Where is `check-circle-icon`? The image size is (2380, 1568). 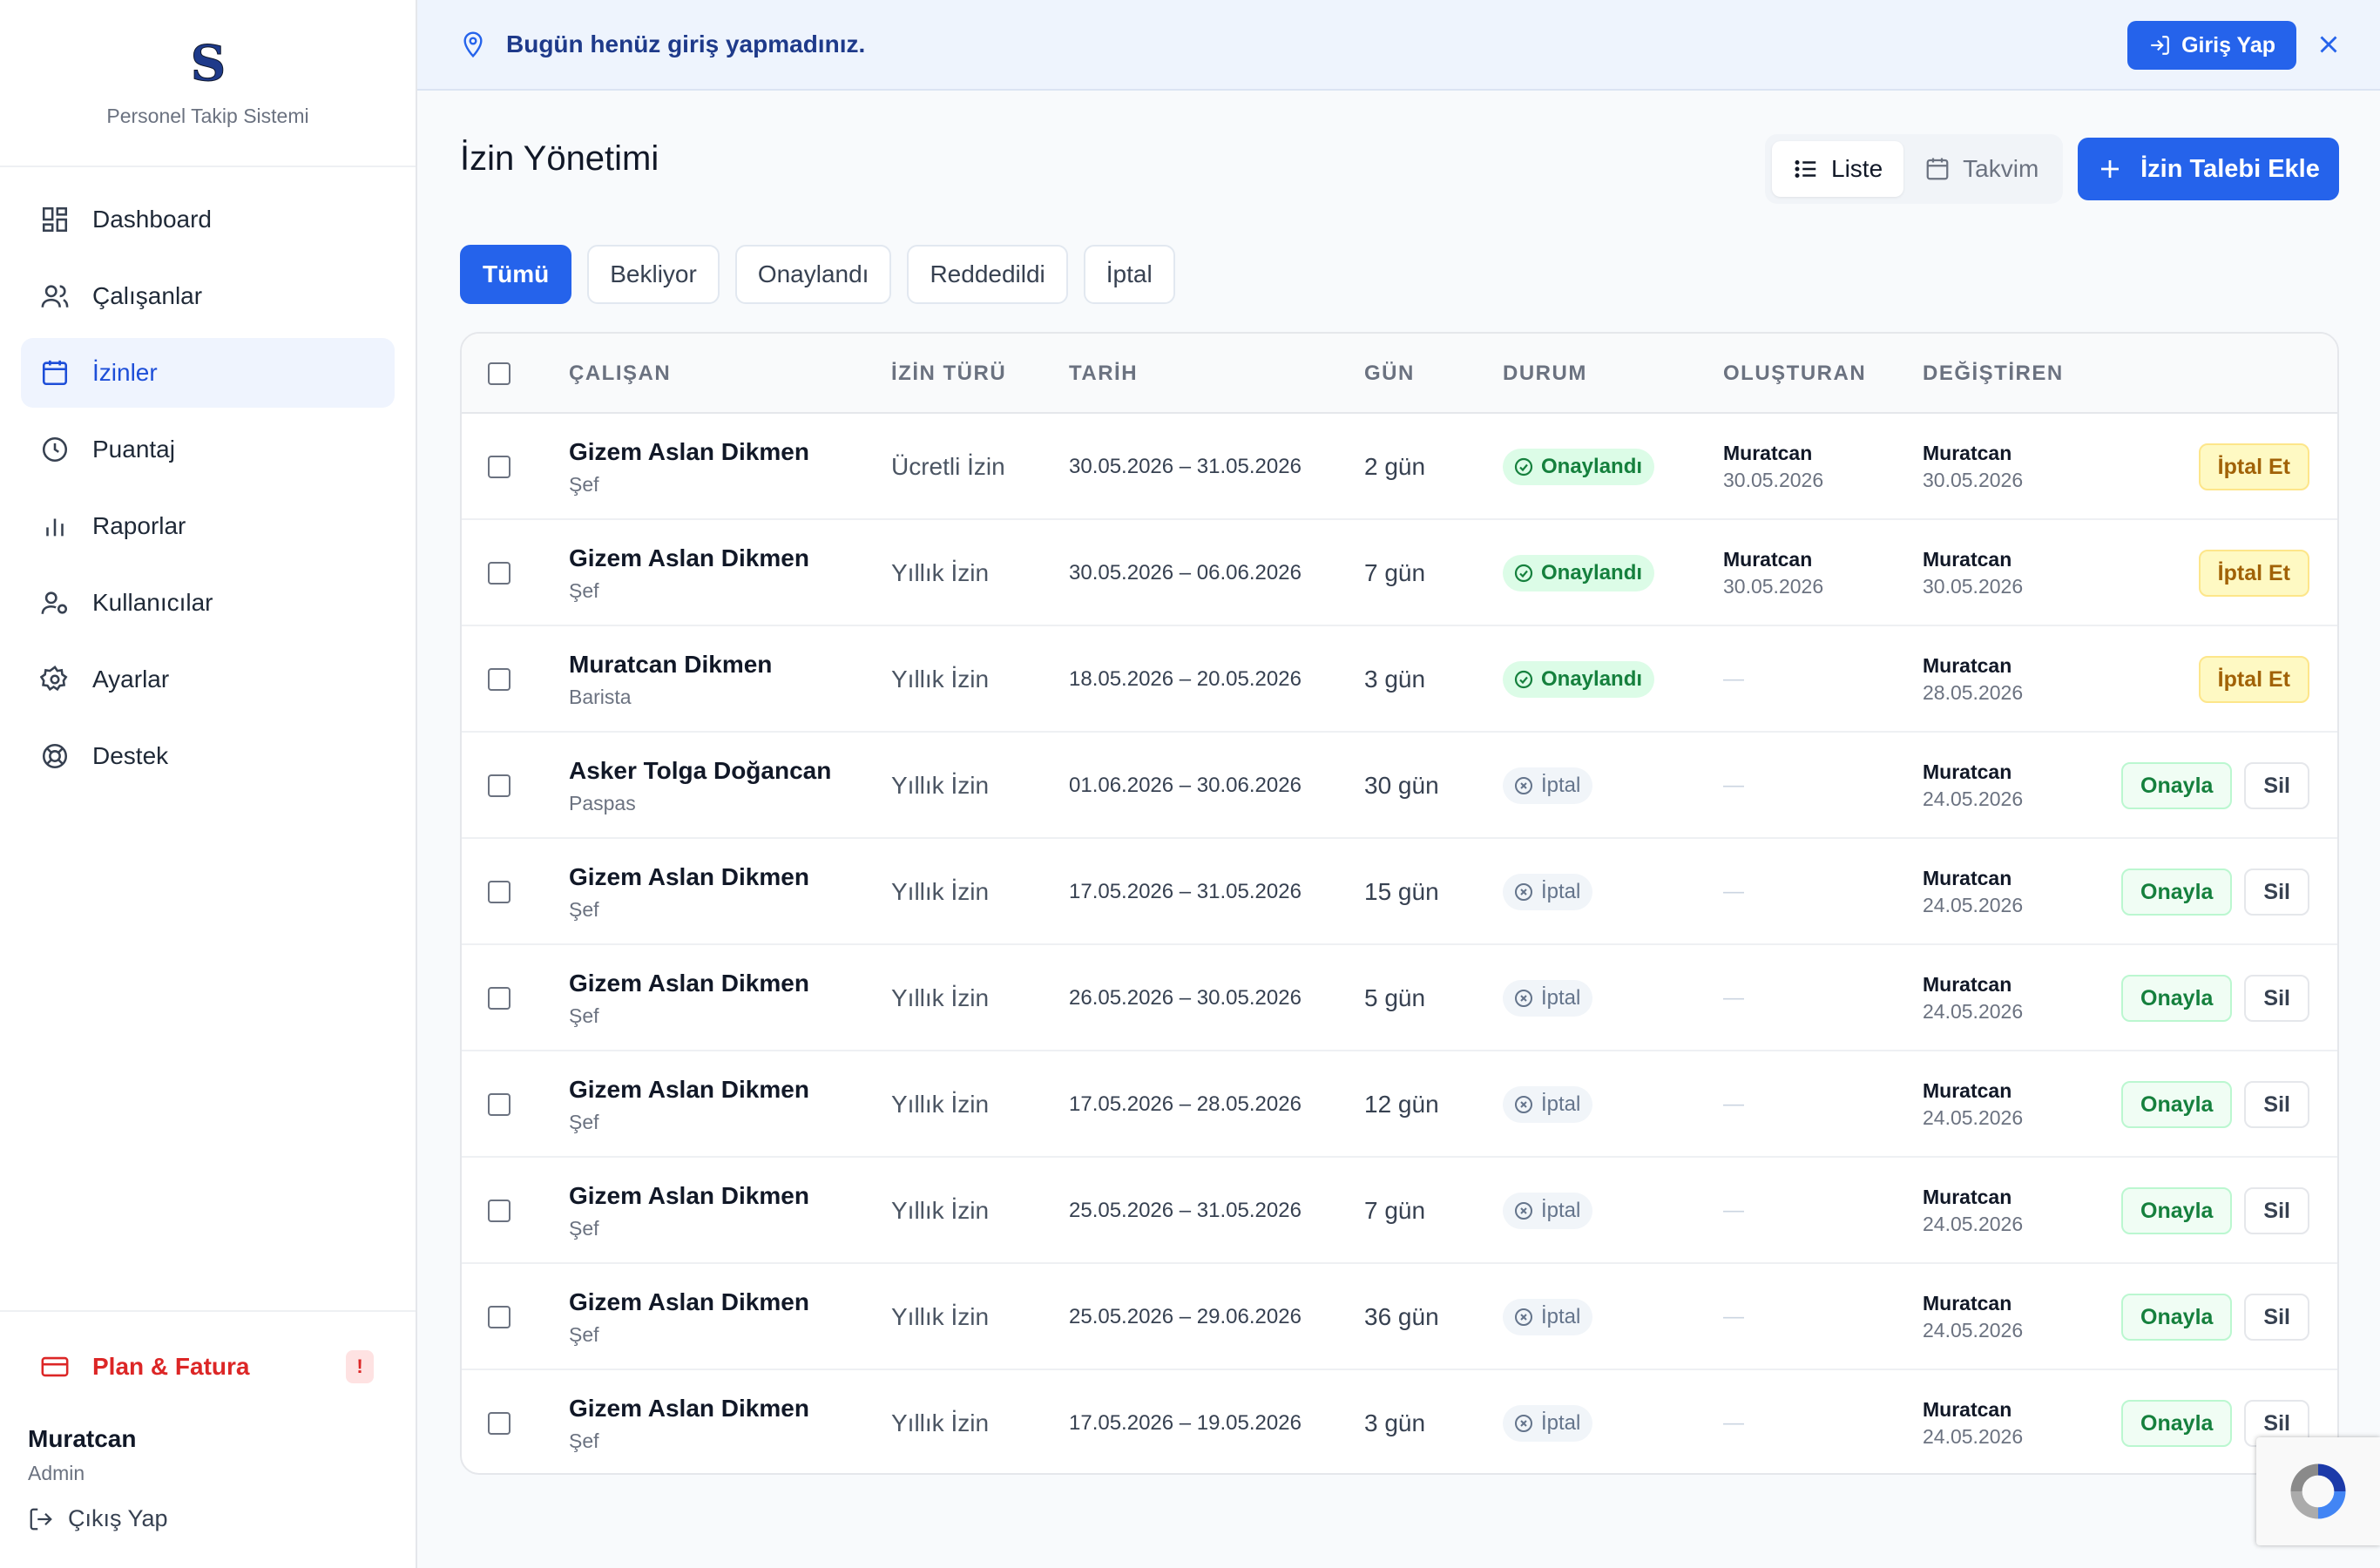
check-circle-icon is located at coordinates (1523, 466).